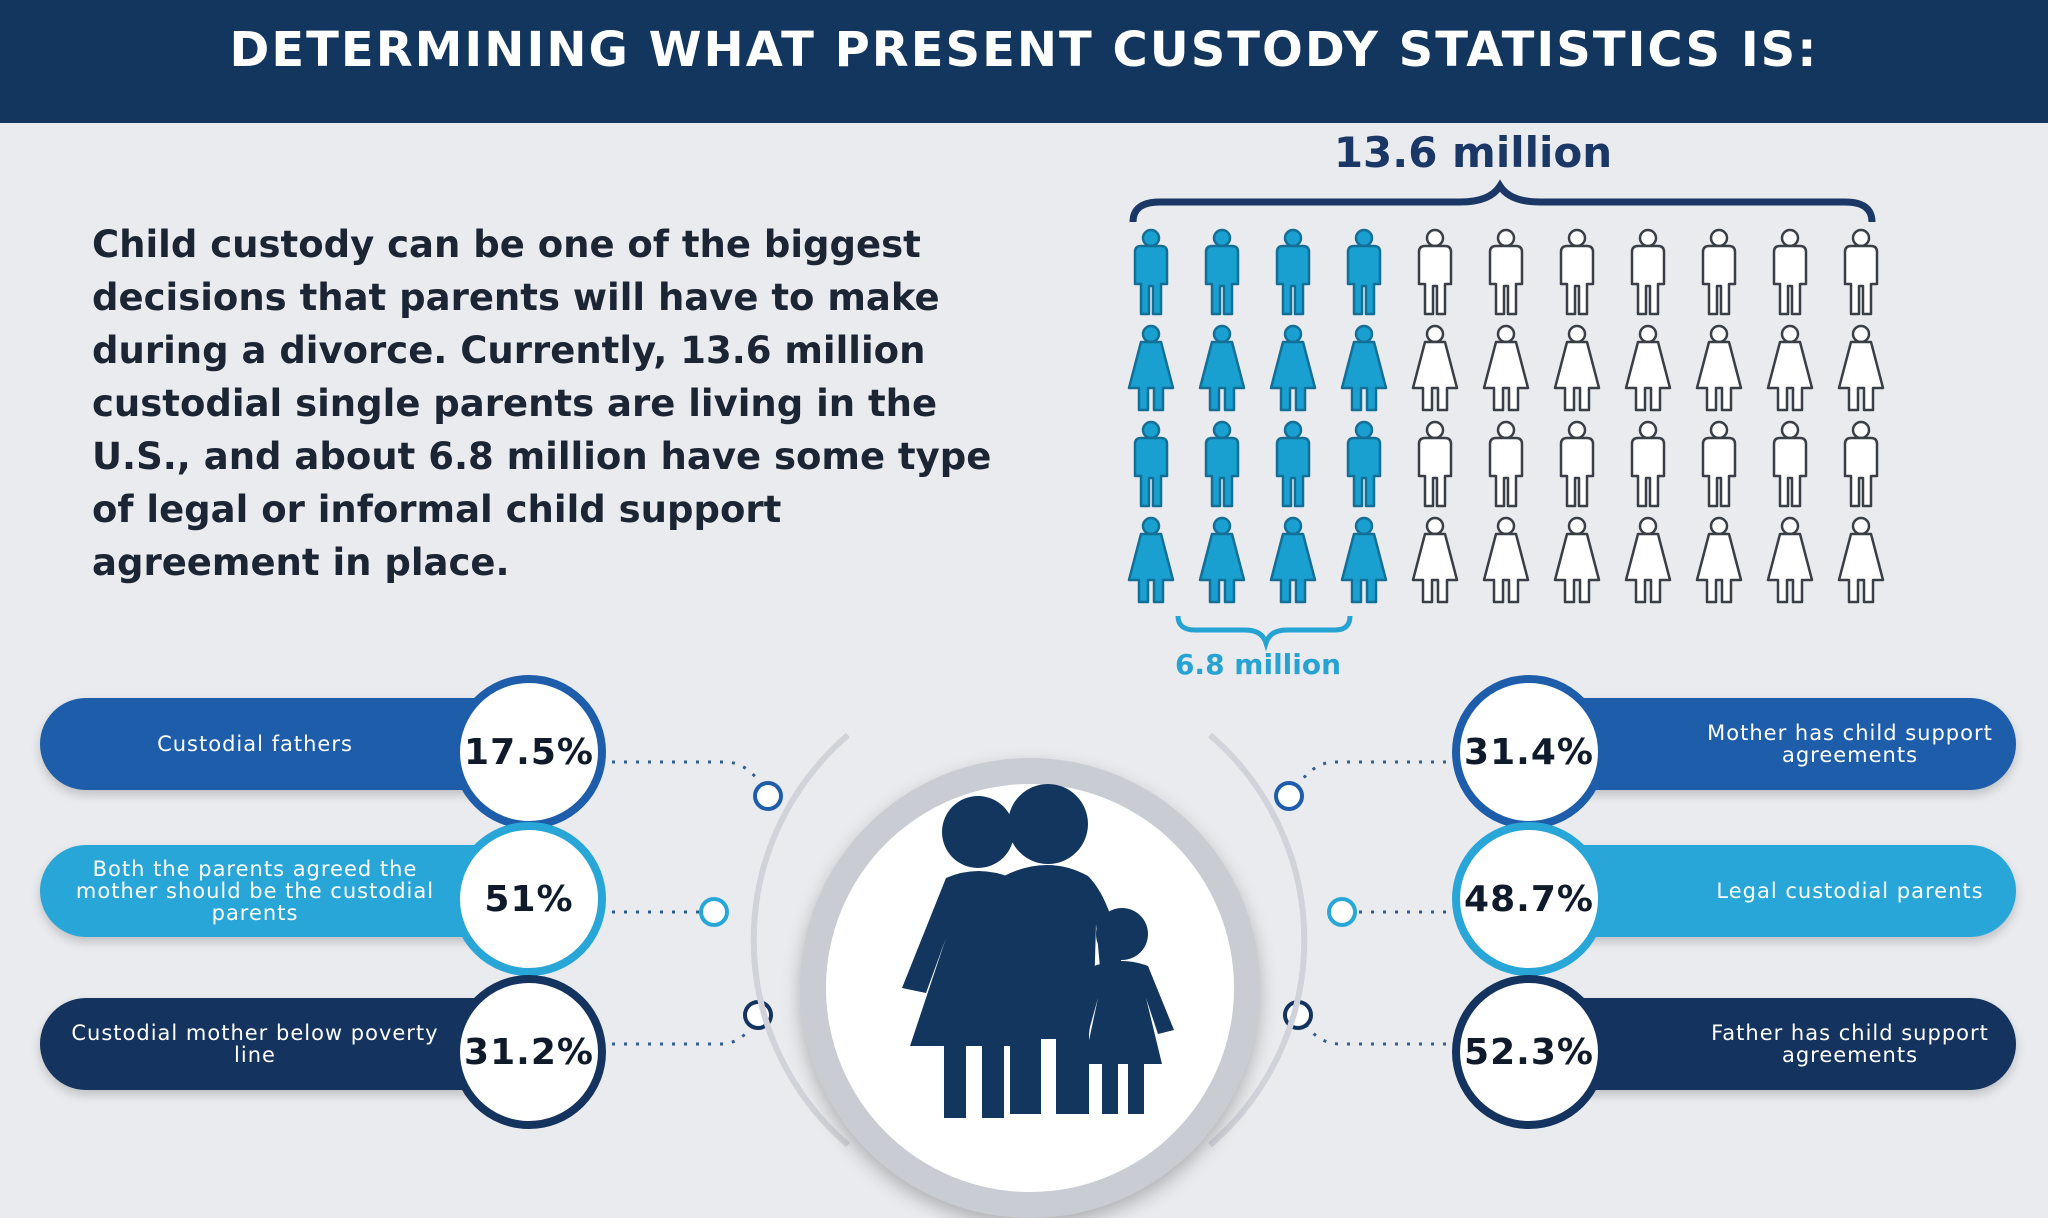  What do you see at coordinates (800, 940) in the screenshot?
I see `arc-left` at bounding box center [800, 940].